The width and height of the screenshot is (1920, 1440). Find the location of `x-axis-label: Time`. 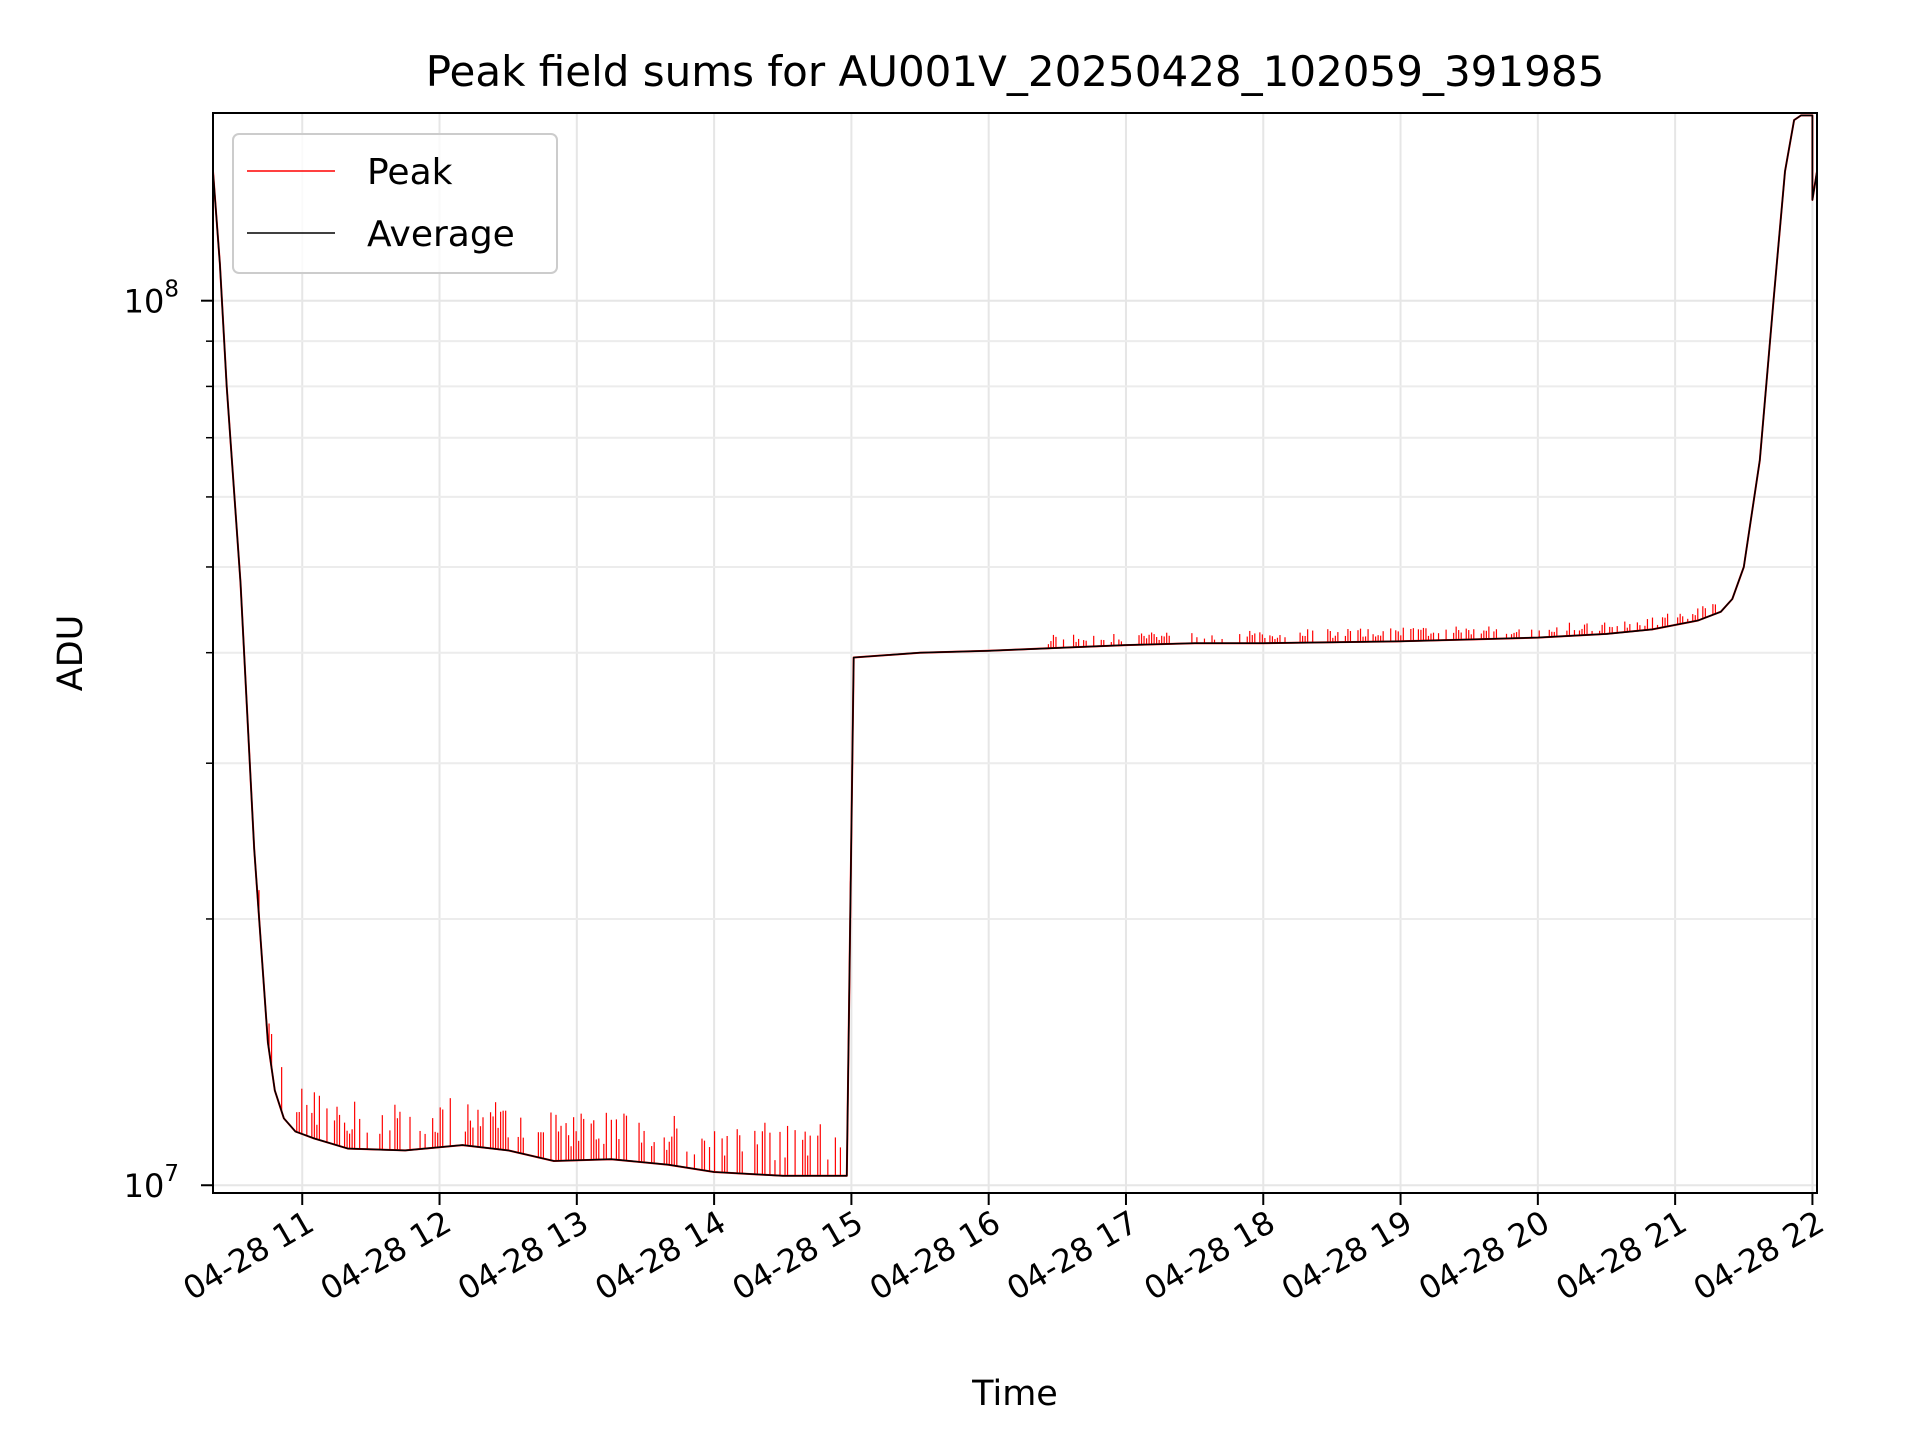

x-axis-label: Time is located at coordinates (1014, 1394).